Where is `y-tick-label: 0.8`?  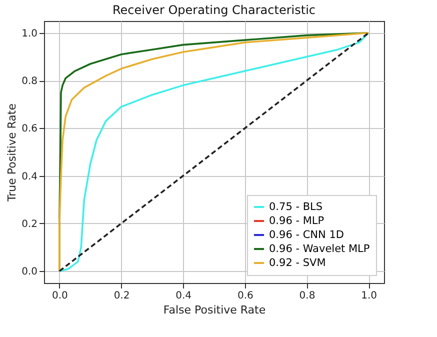
y-tick-label: 0.8 is located at coordinates (30, 82).